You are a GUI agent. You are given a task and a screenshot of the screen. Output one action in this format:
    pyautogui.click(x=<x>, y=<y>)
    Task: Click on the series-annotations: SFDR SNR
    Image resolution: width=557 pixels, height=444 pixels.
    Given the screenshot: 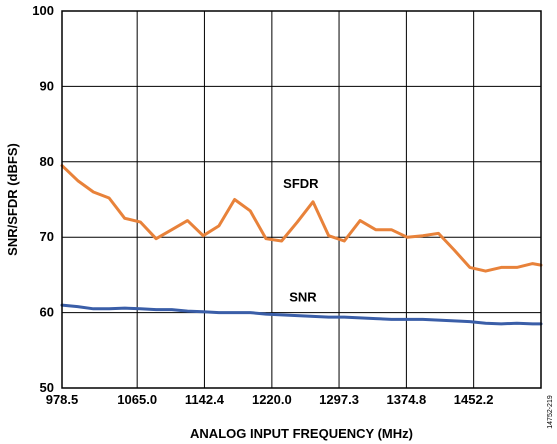 What is the action you would take?
    pyautogui.click(x=301, y=240)
    